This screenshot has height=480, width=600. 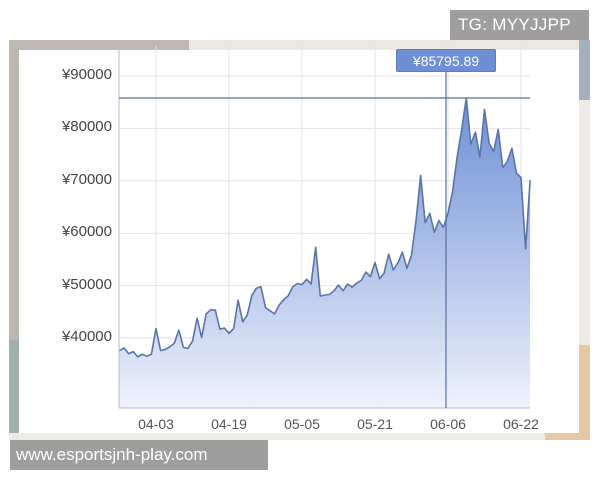 I want to click on y-tick-label: ¥60000, so click(x=86, y=232).